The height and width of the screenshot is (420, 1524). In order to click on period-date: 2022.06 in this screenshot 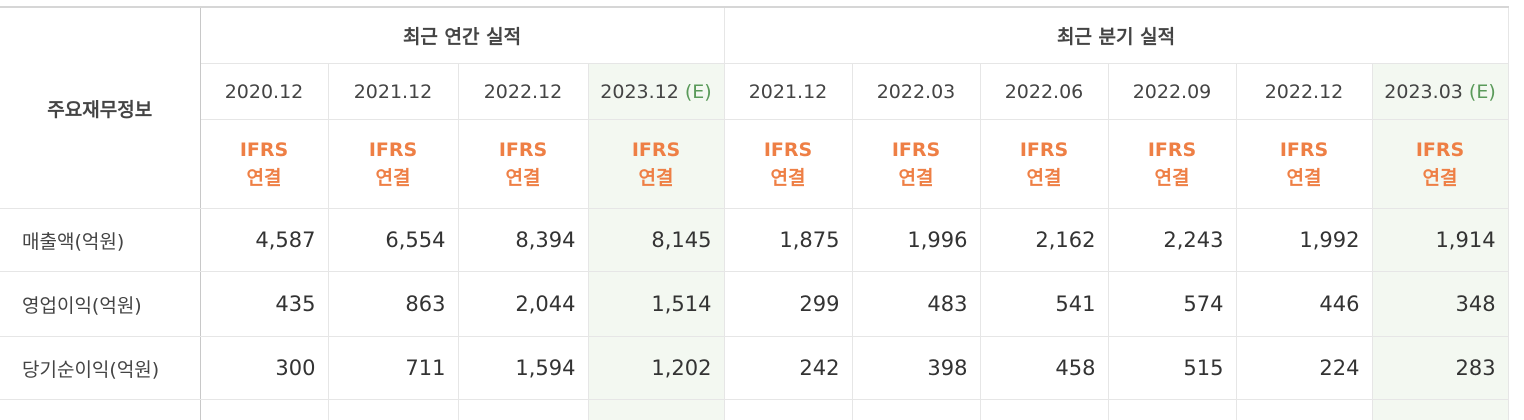, I will do `click(1044, 92)`.